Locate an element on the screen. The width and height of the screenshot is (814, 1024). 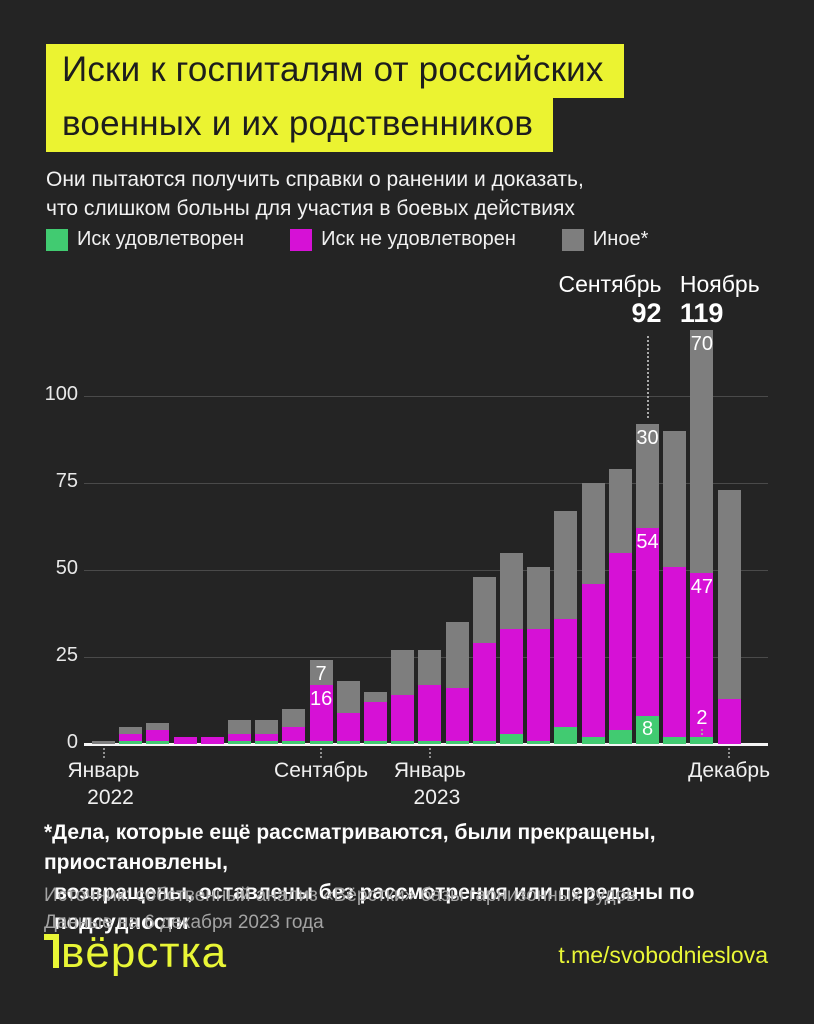
bar-2023-06-denied is located at coordinates (566, 672).